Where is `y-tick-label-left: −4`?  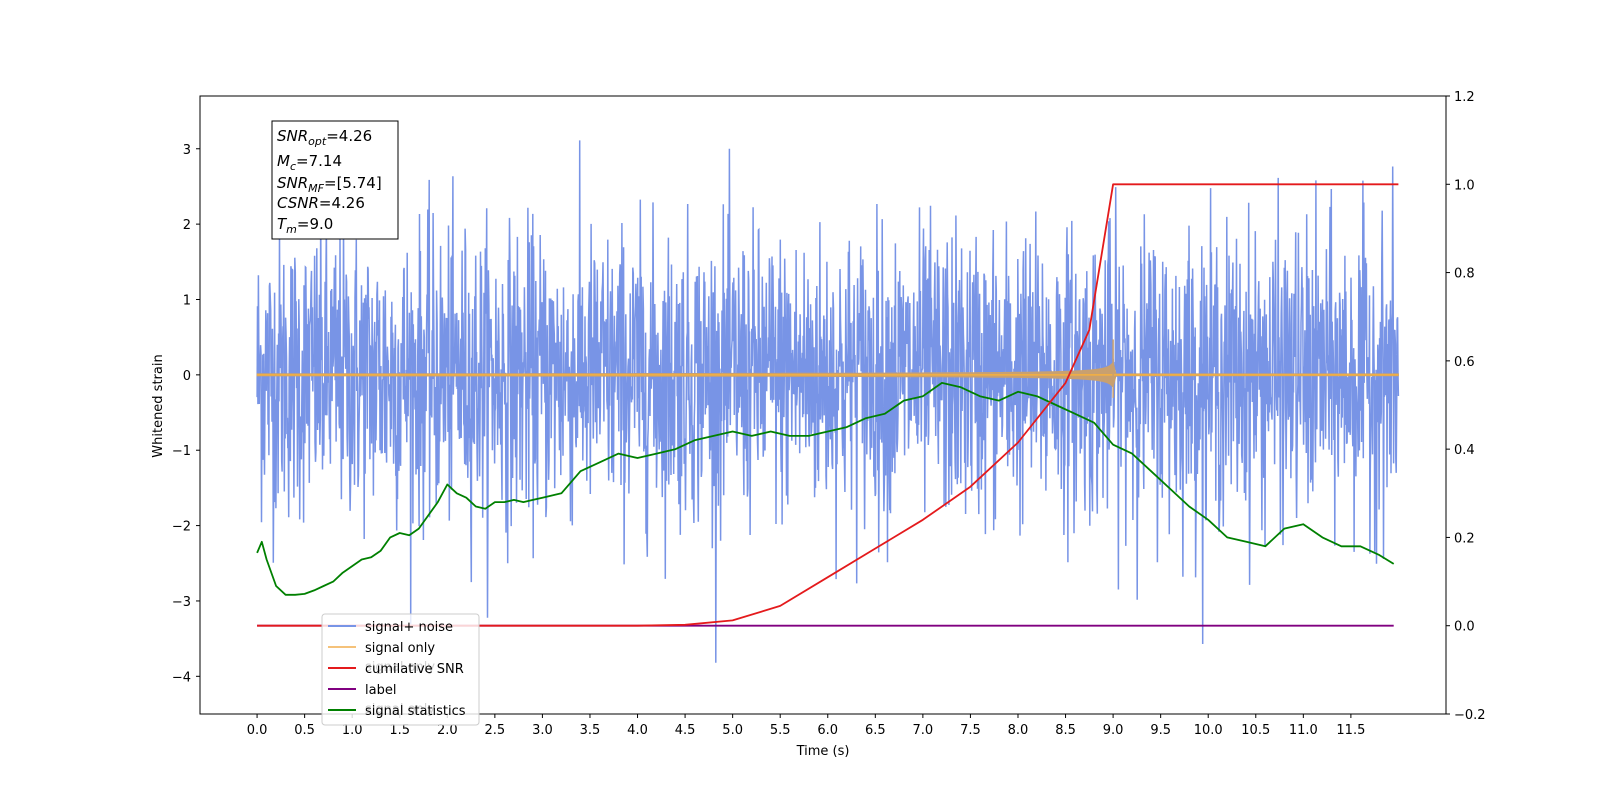 y-tick-label-left: −4 is located at coordinates (181, 677).